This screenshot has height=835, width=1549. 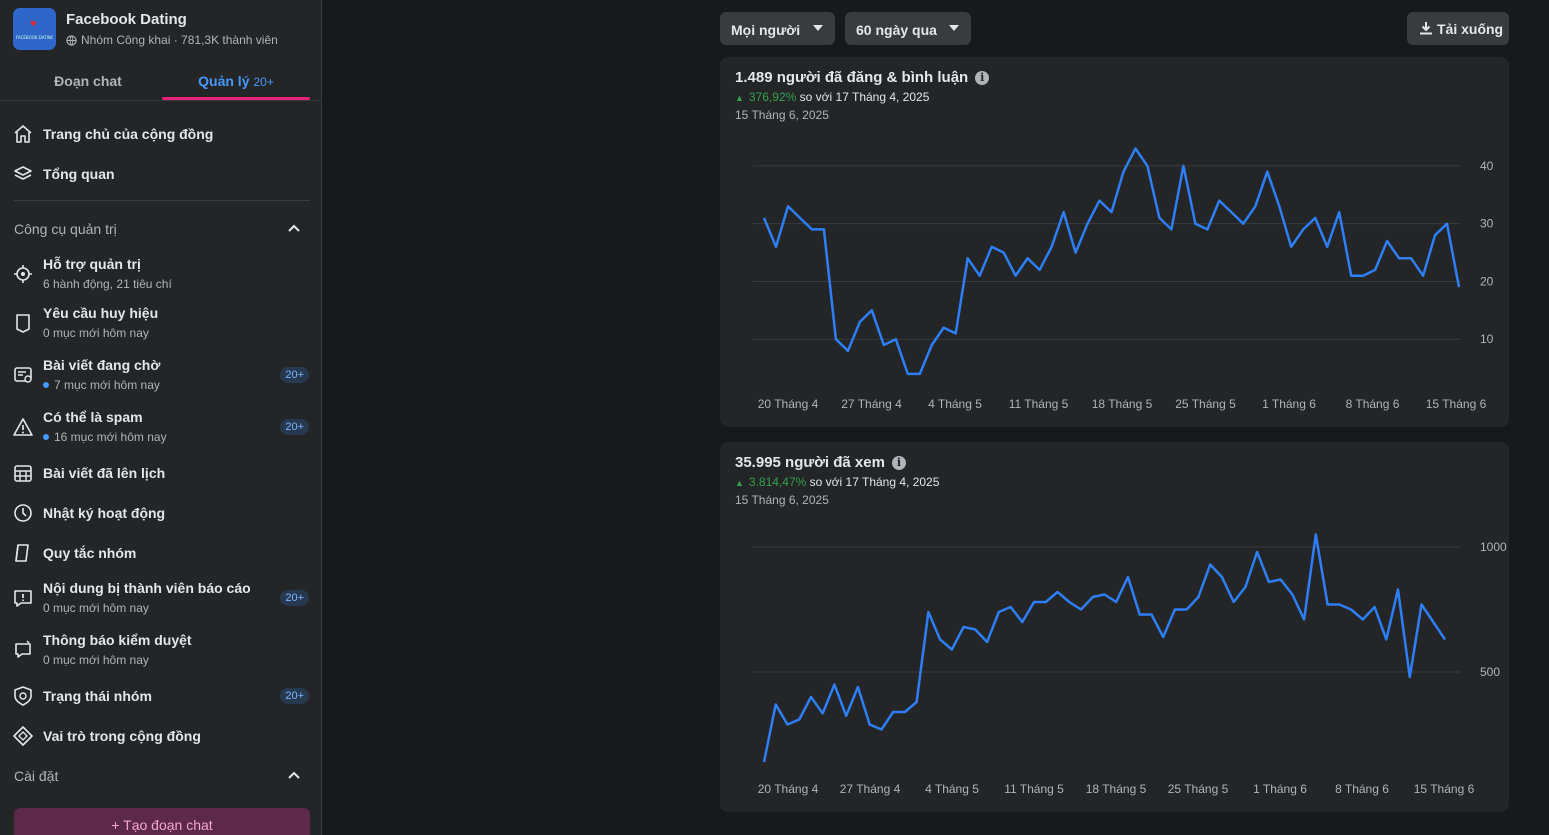 What do you see at coordinates (1487, 281) in the screenshot?
I see `y-tick-label: 20` at bounding box center [1487, 281].